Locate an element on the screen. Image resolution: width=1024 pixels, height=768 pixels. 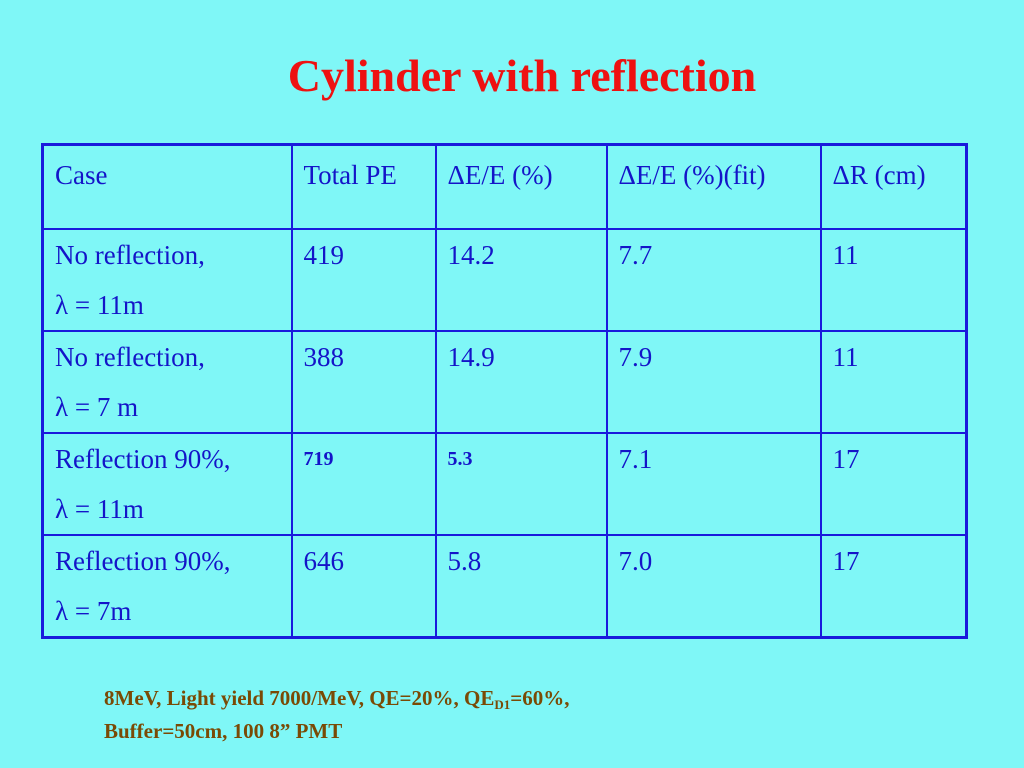
header-energy-resolution: ΔE/E (%) is located at coordinates (521, 186).